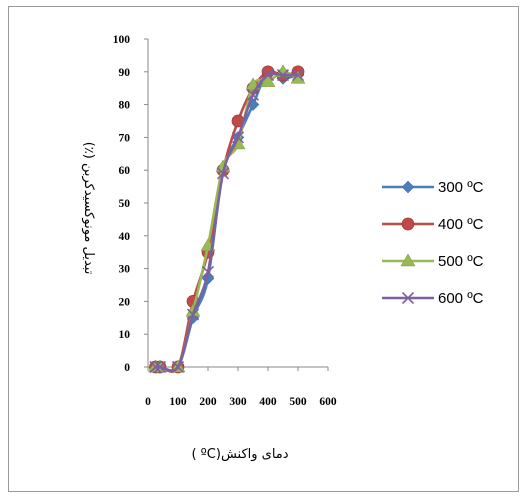 This screenshot has height=497, width=525. What do you see at coordinates (433, 224) in the screenshot?
I see `legend-item: 400 ºC` at bounding box center [433, 224].